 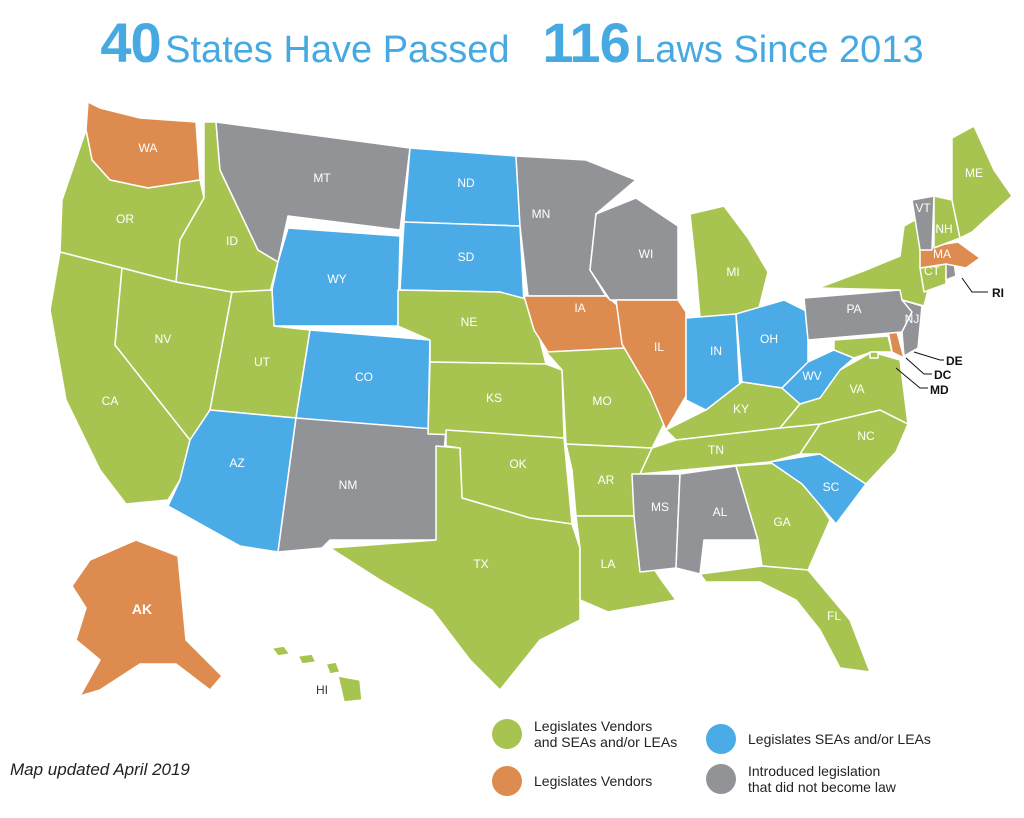 I want to click on state-label-ak: AK, so click(x=142, y=609).